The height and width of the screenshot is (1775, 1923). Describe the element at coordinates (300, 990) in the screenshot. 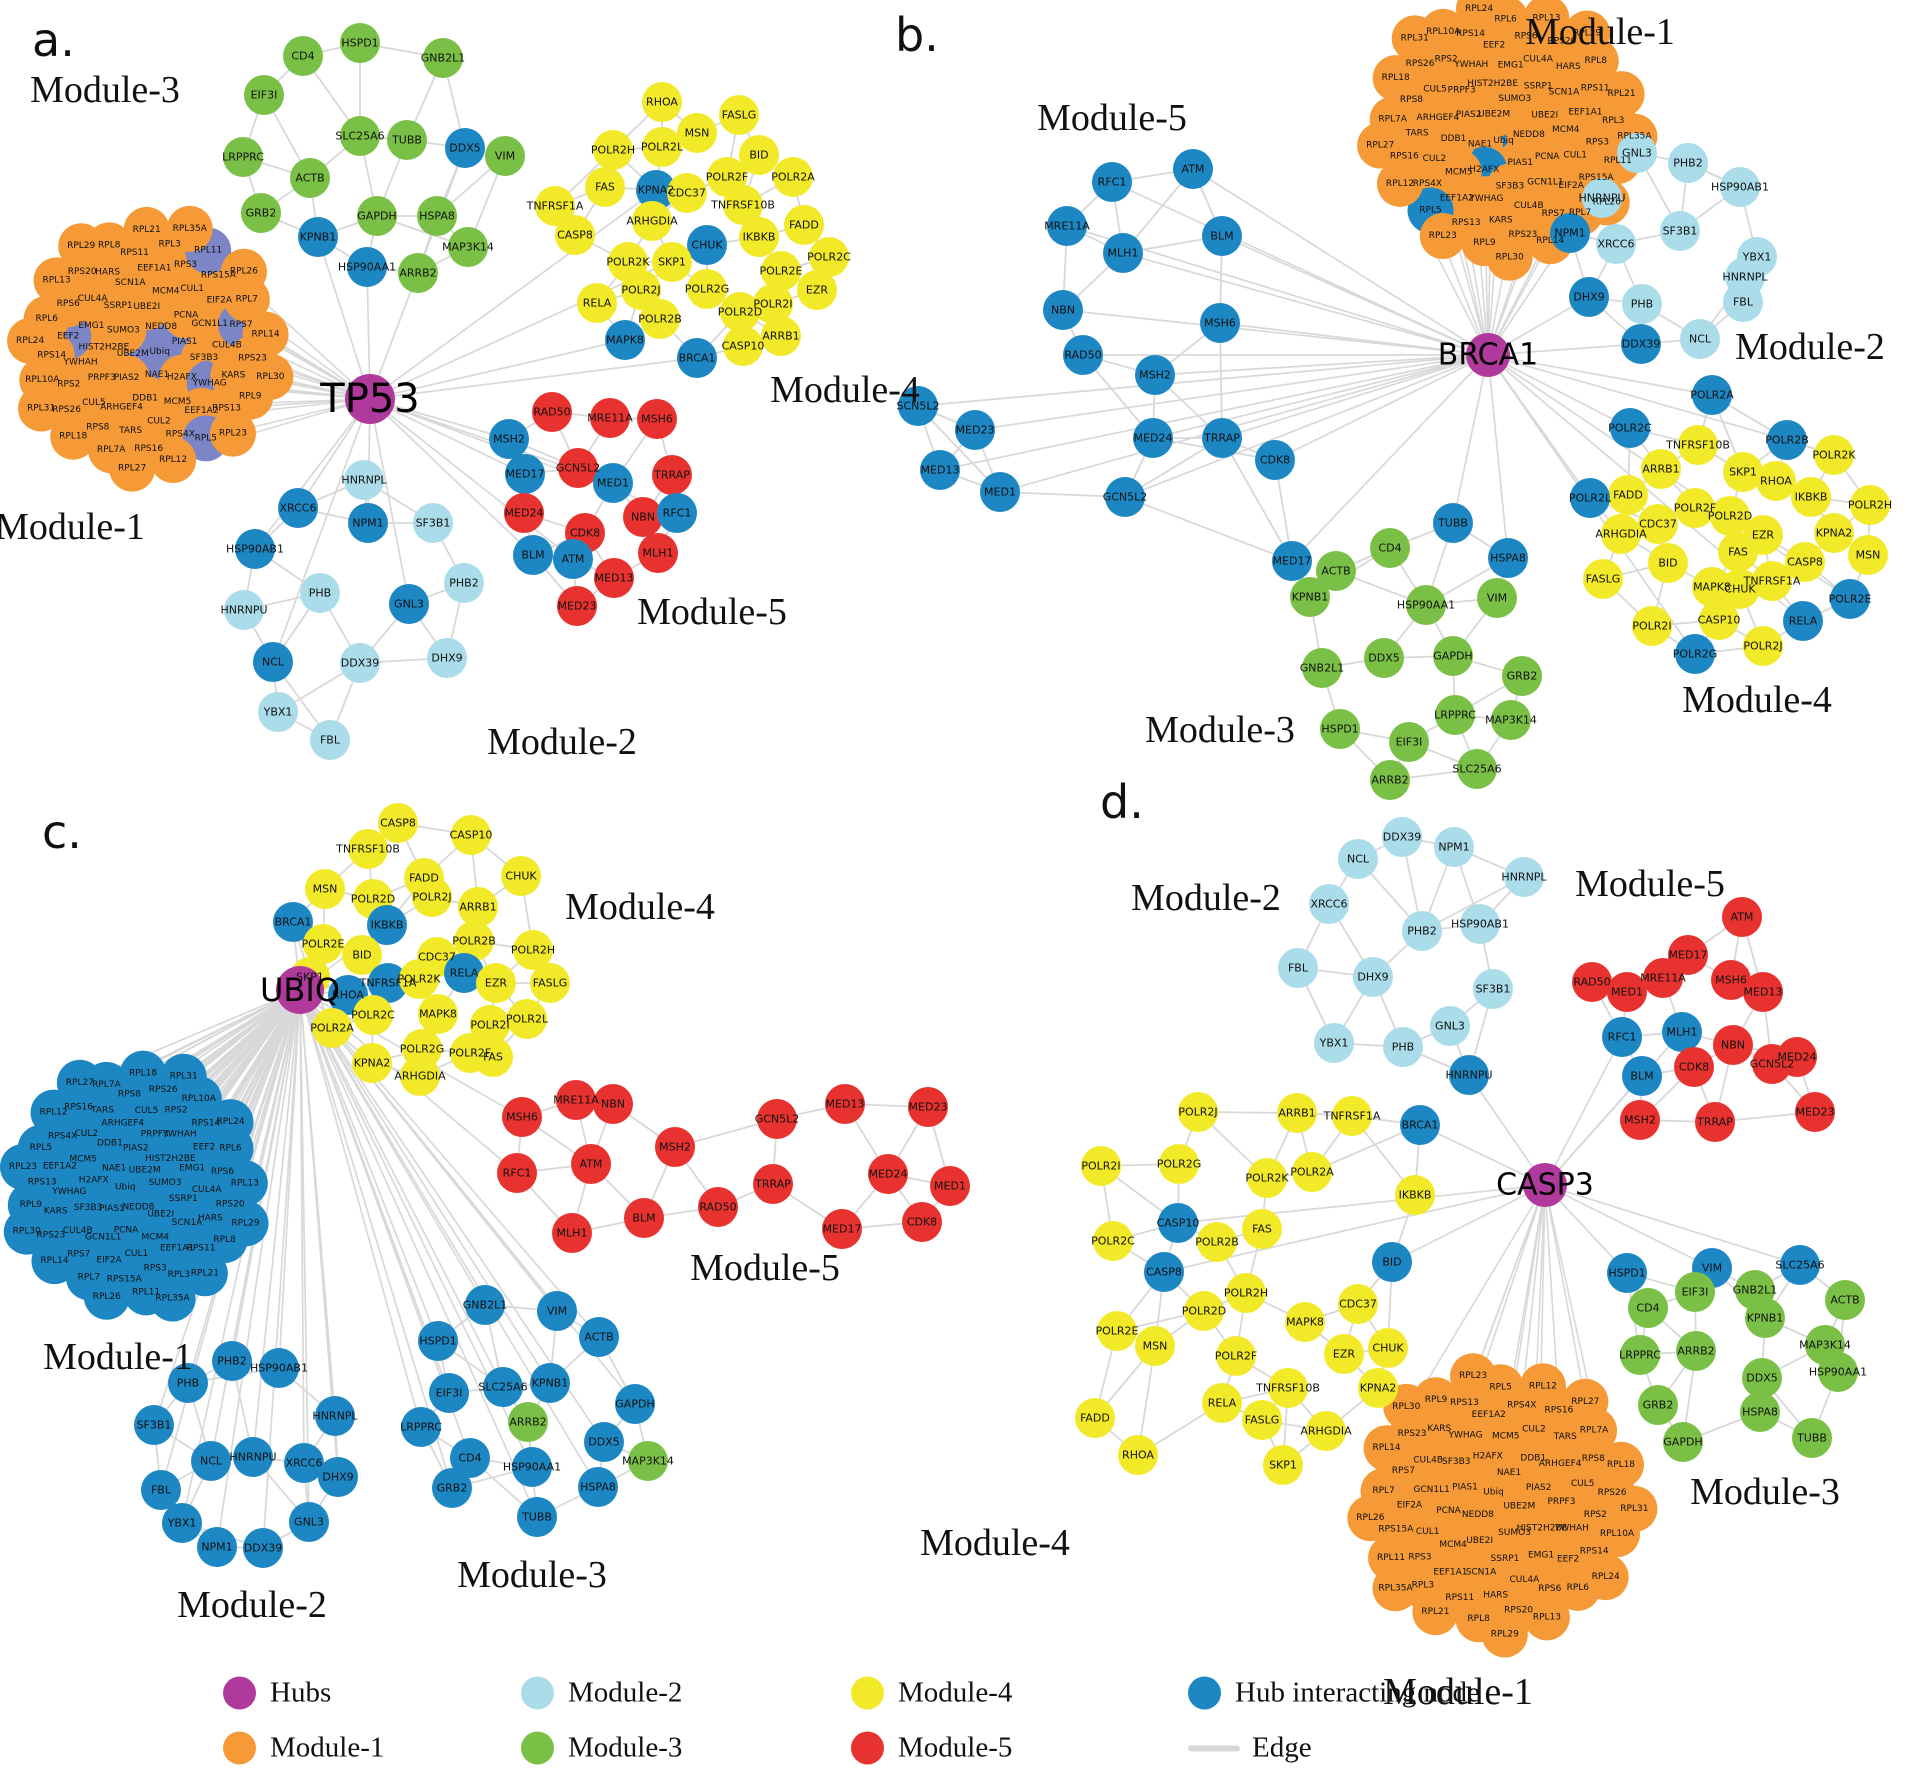

I see `hub-label: UBIQ` at that location.